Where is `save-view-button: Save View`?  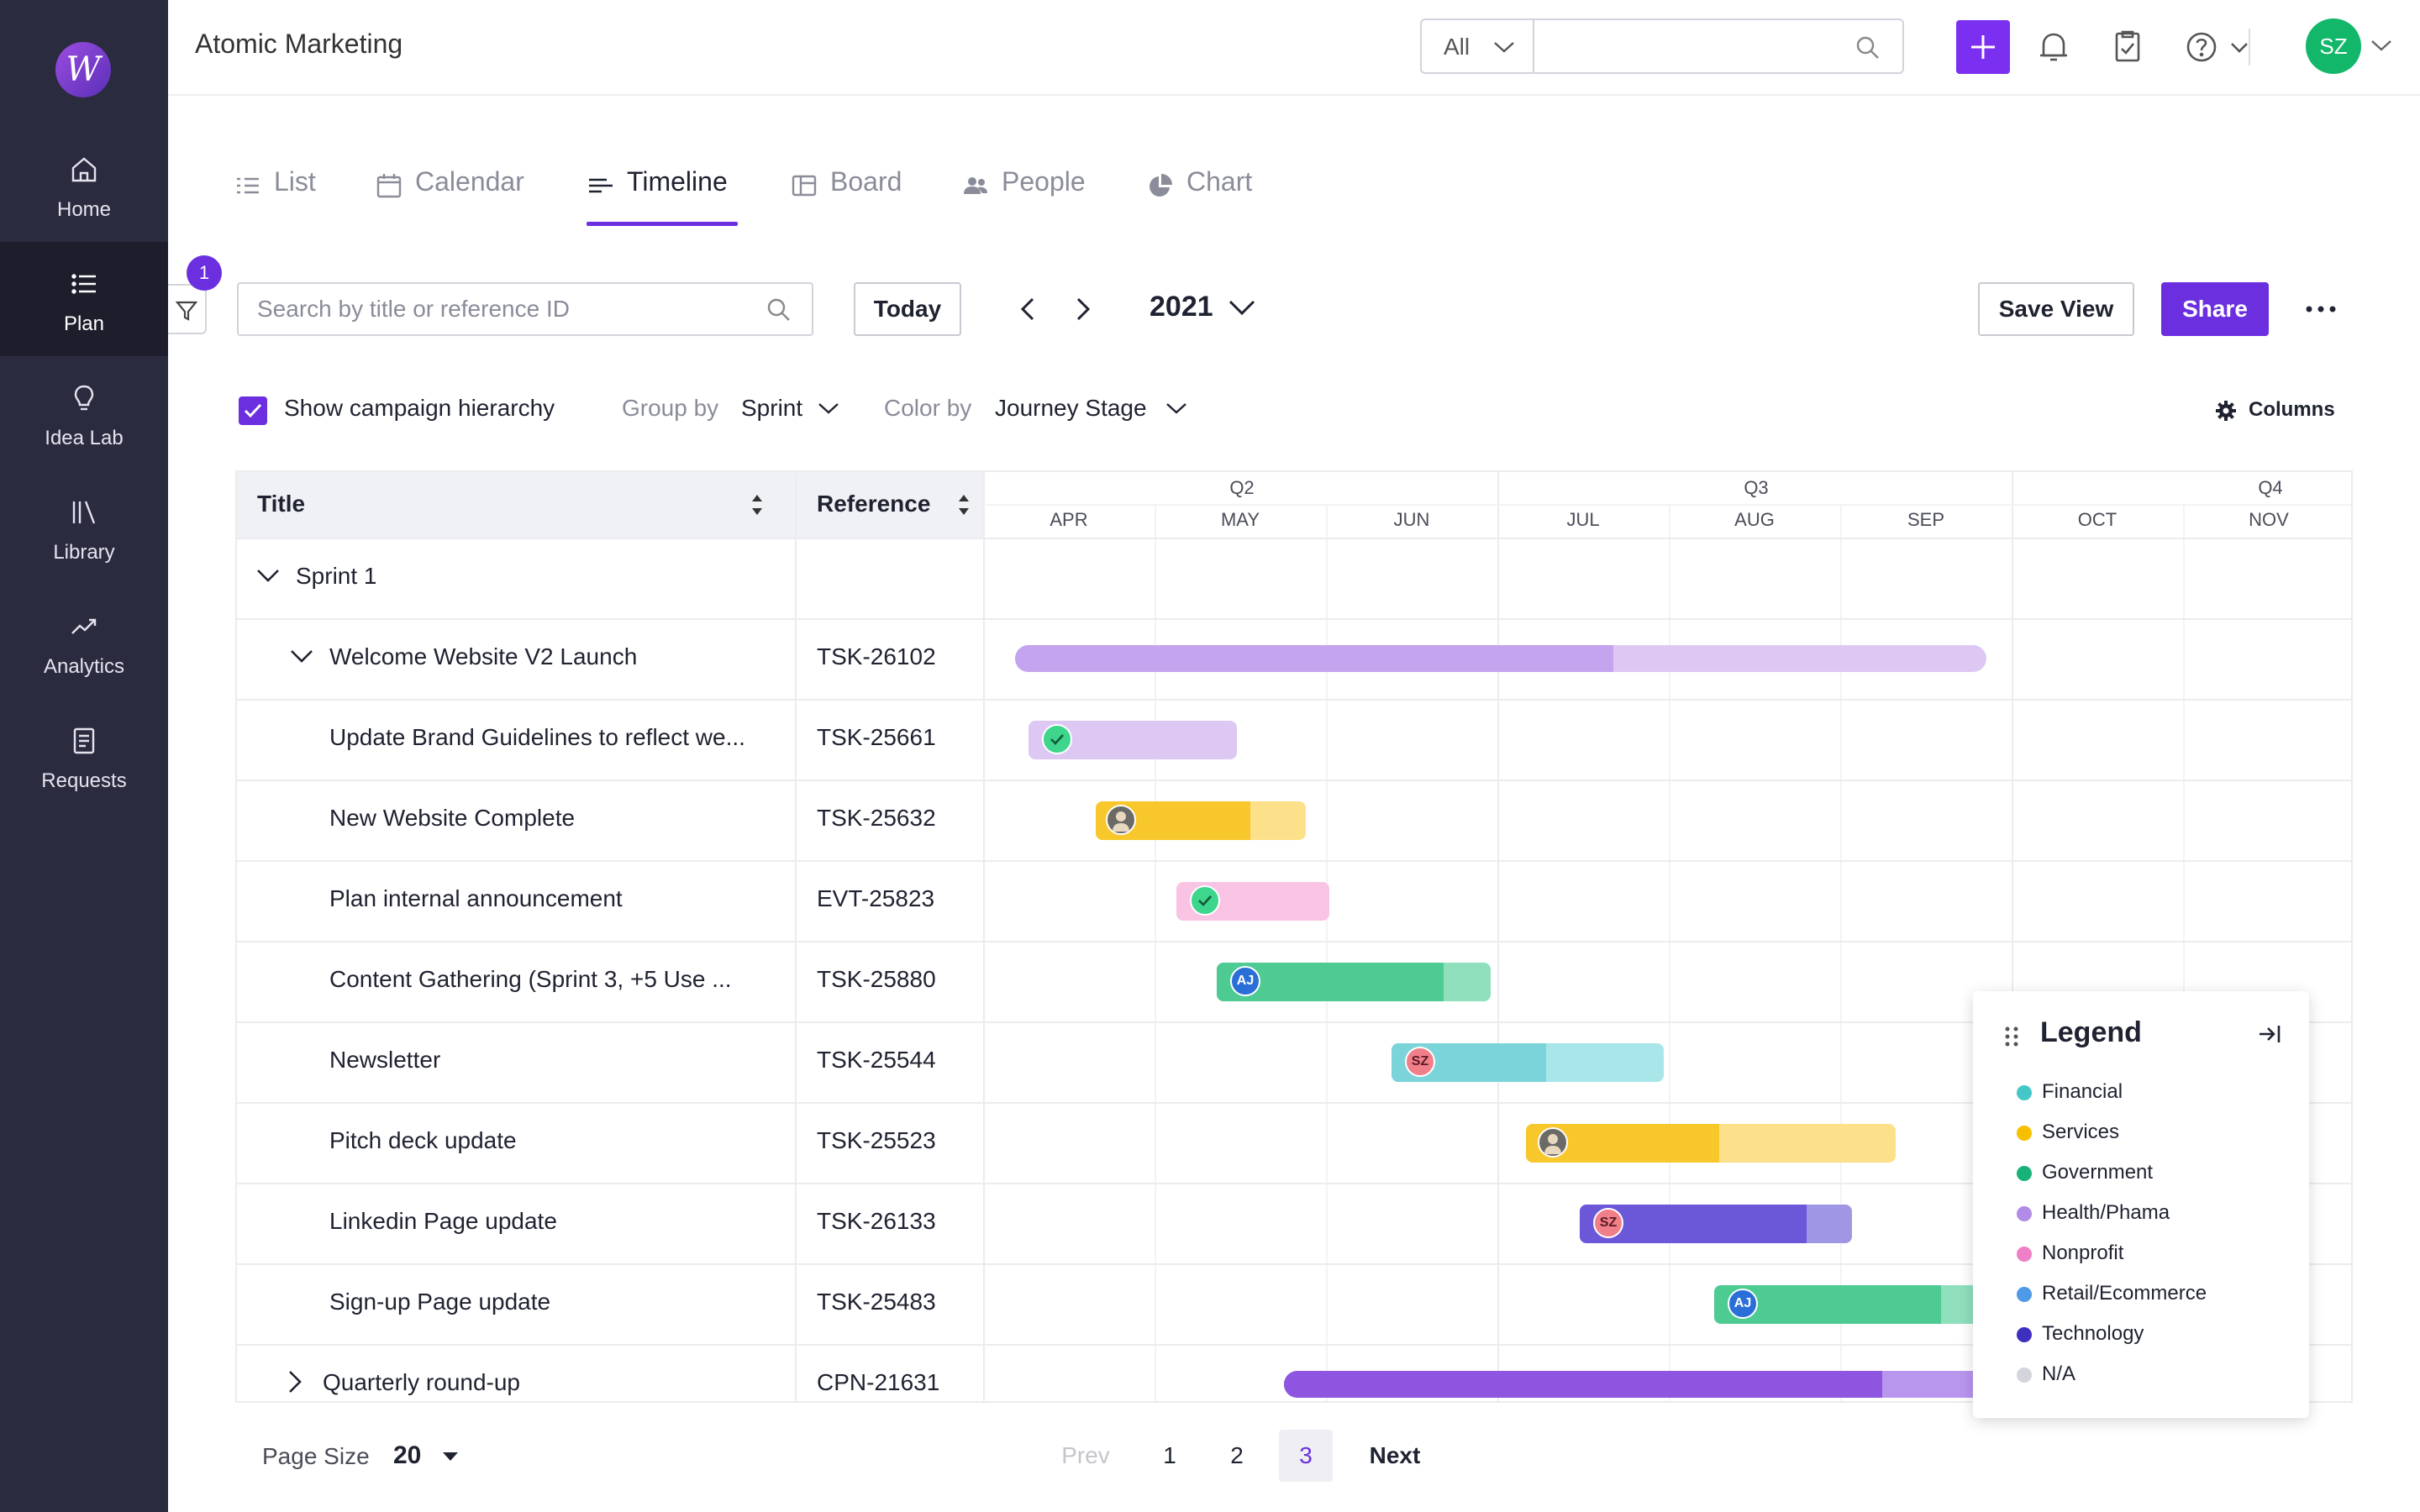 save-view-button: Save View is located at coordinates (2056, 309).